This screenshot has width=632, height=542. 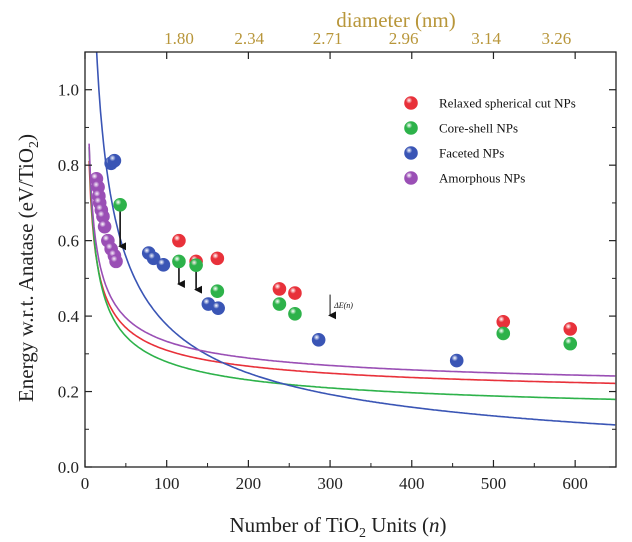 What do you see at coordinates (367, 38) in the screenshot?
I see `top-axis-ticks: 1.80 2.34 2.71 2.96 3.14 3.26` at bounding box center [367, 38].